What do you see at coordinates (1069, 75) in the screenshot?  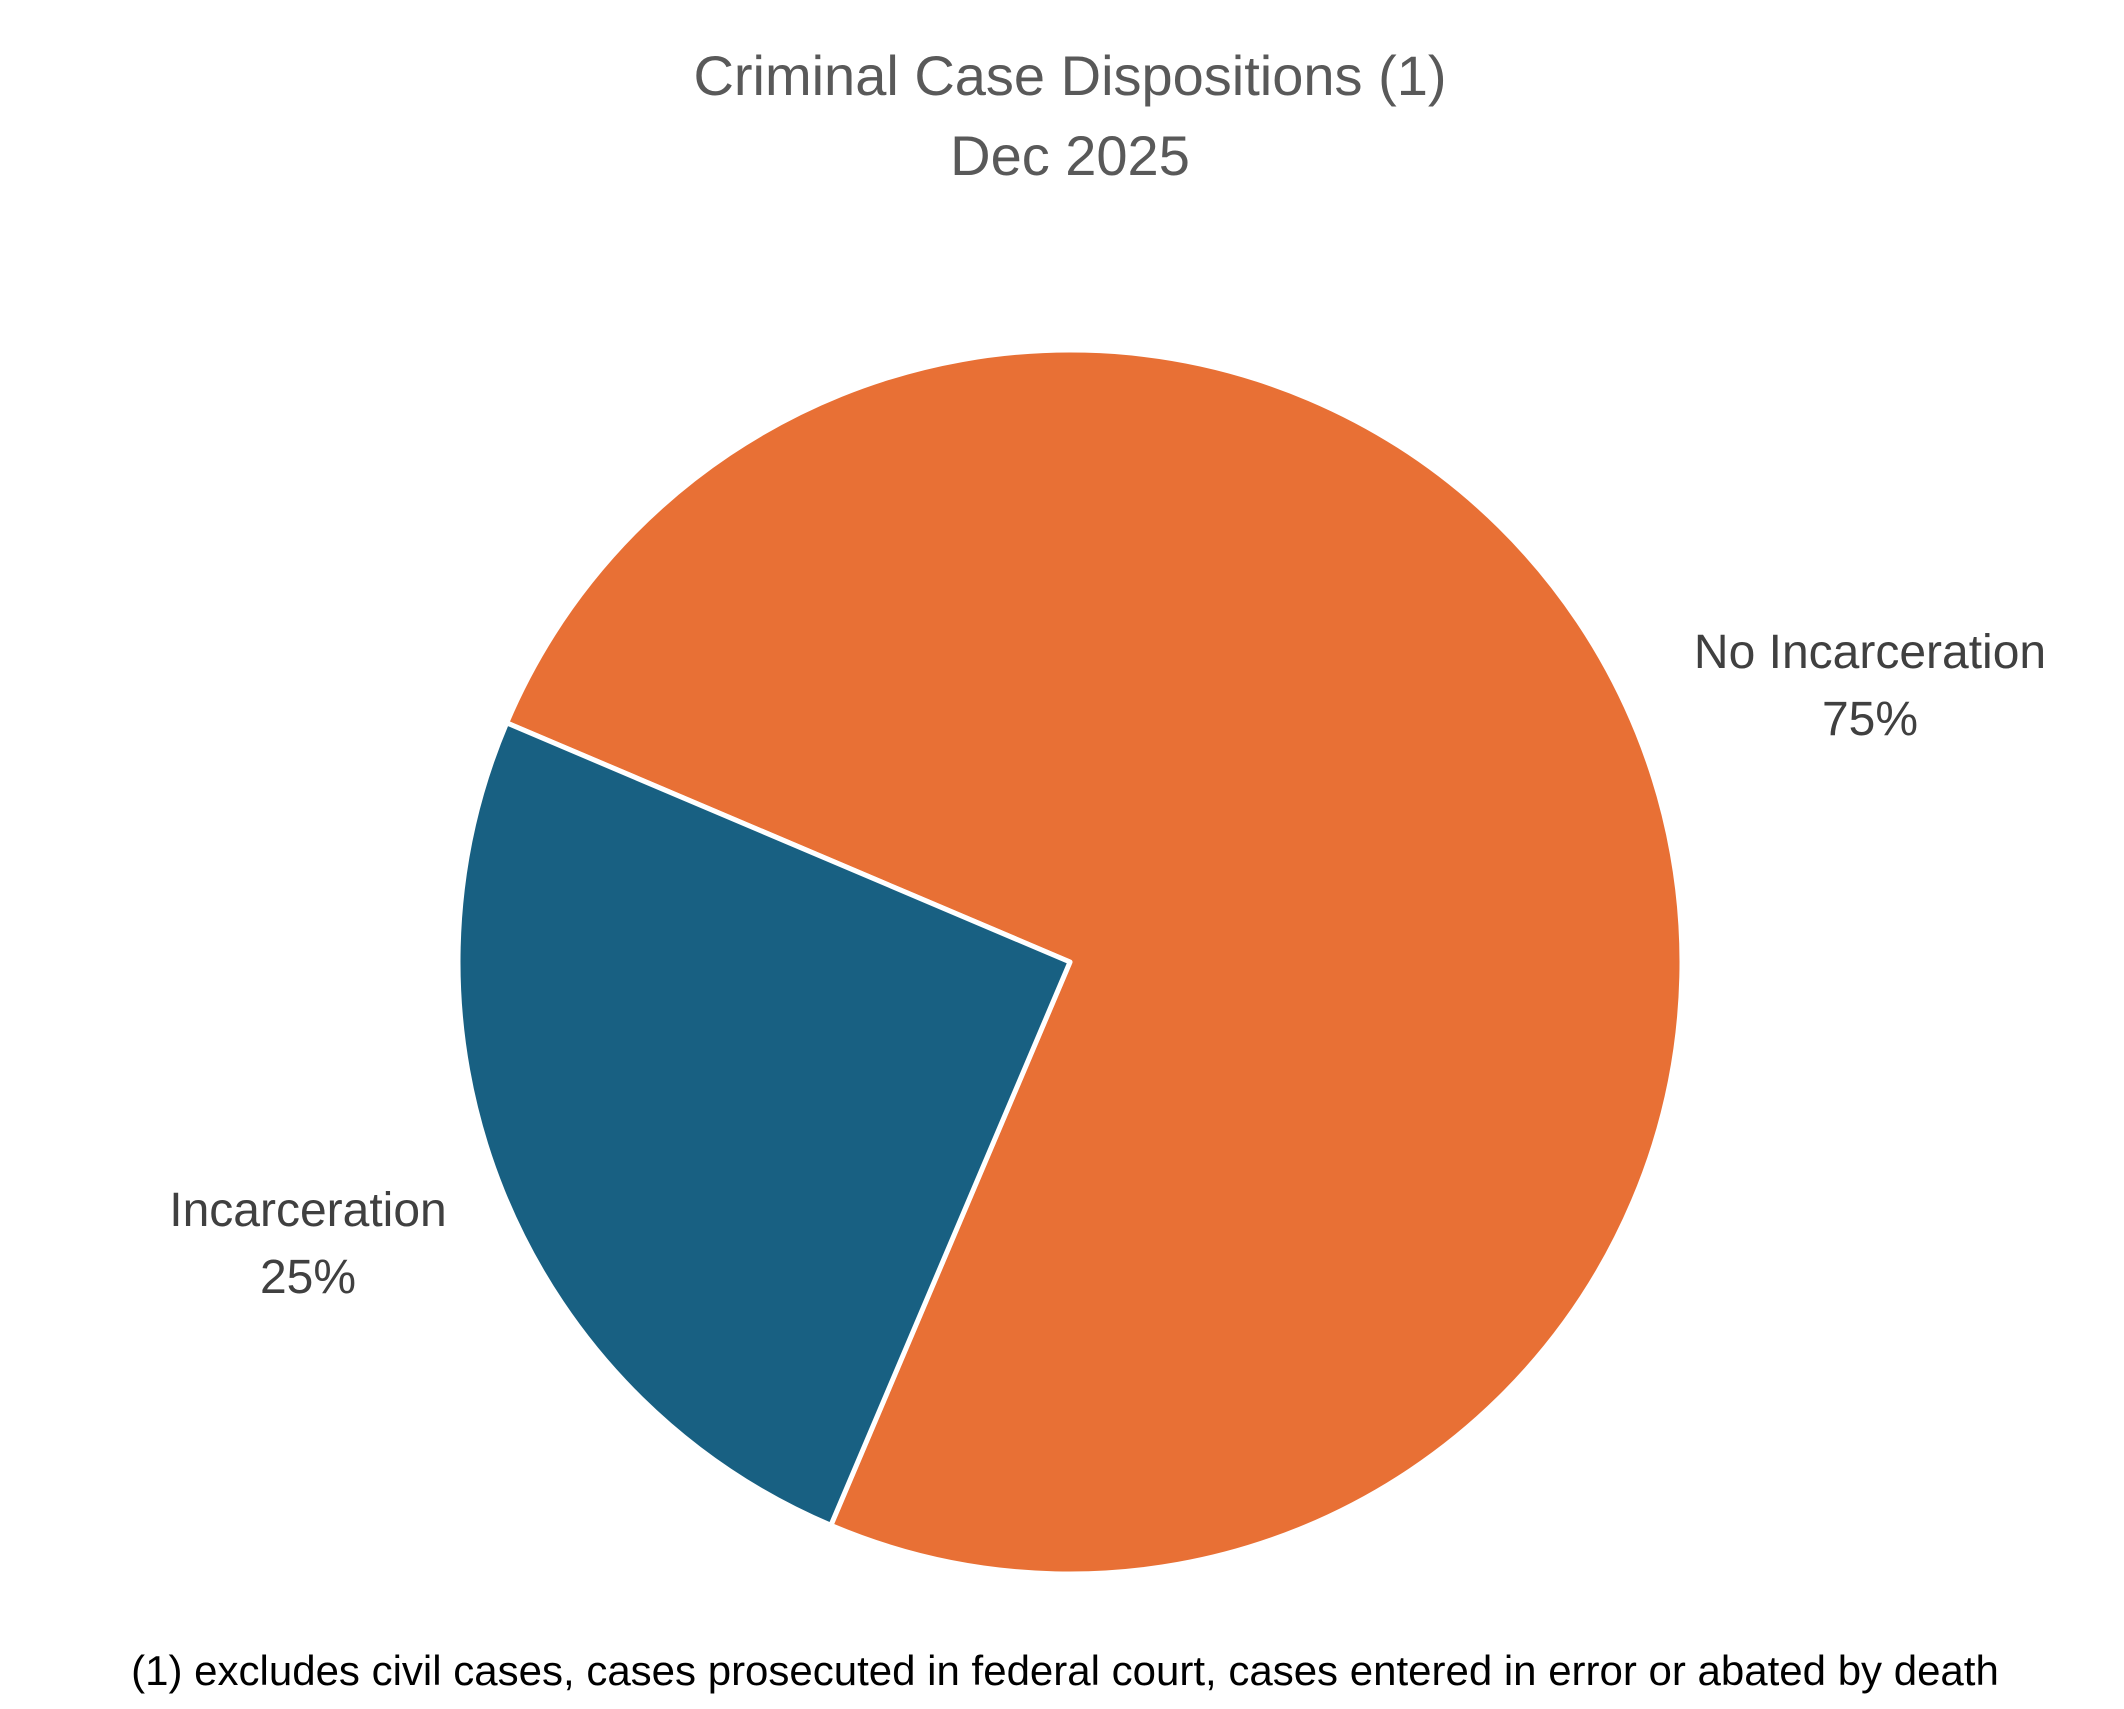 I see `chart-title-line: Criminal Case Dispositions (1)` at bounding box center [1069, 75].